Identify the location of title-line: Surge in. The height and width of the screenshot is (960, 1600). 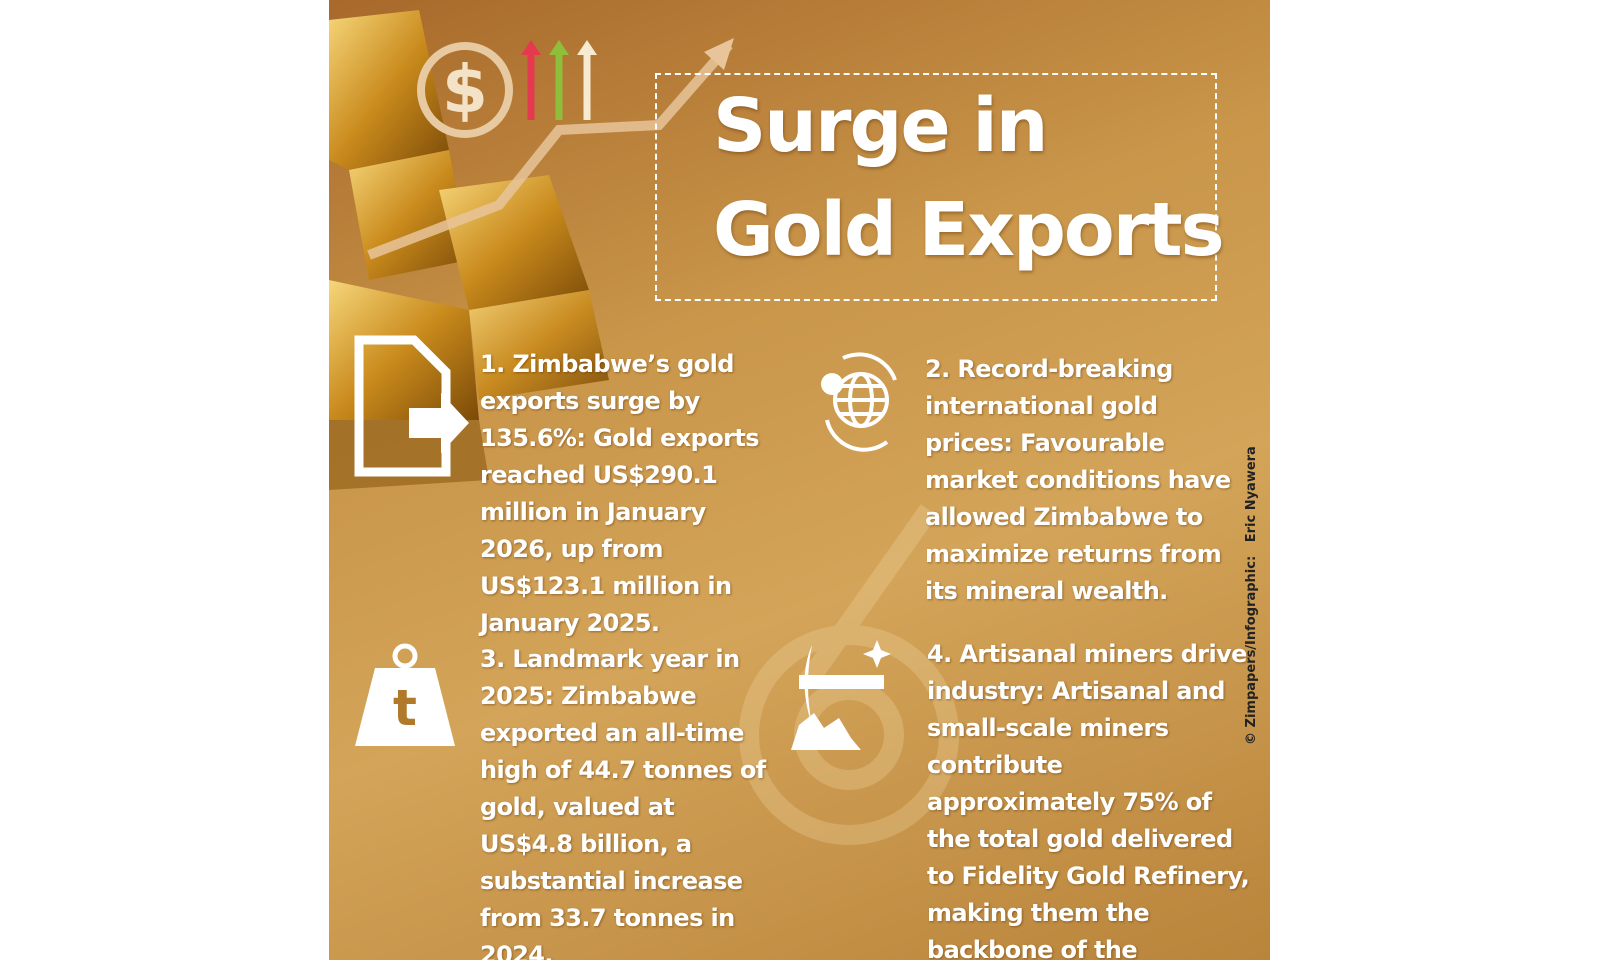
(880, 126).